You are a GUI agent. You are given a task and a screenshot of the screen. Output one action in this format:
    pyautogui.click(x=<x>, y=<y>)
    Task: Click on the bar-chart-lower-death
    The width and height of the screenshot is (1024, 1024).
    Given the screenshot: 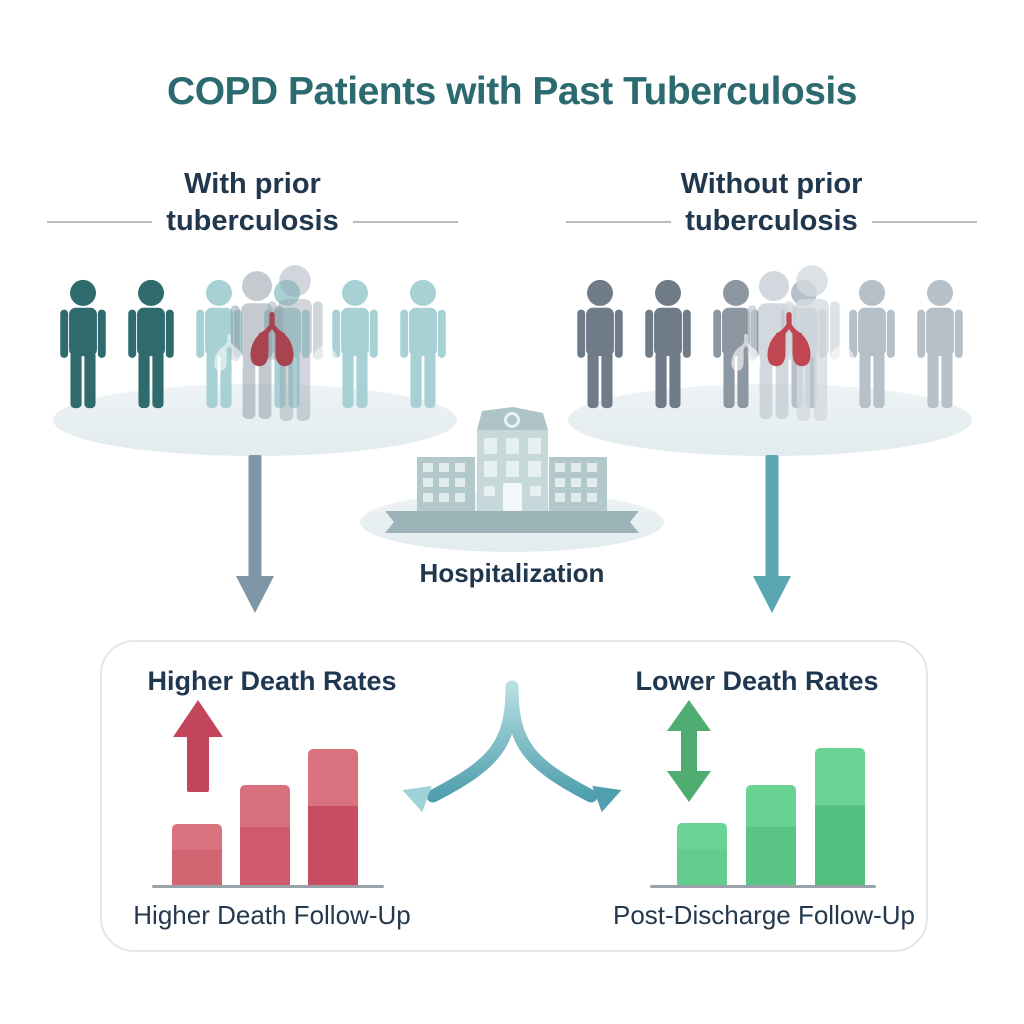 What is the action you would take?
    pyautogui.click(x=771, y=816)
    